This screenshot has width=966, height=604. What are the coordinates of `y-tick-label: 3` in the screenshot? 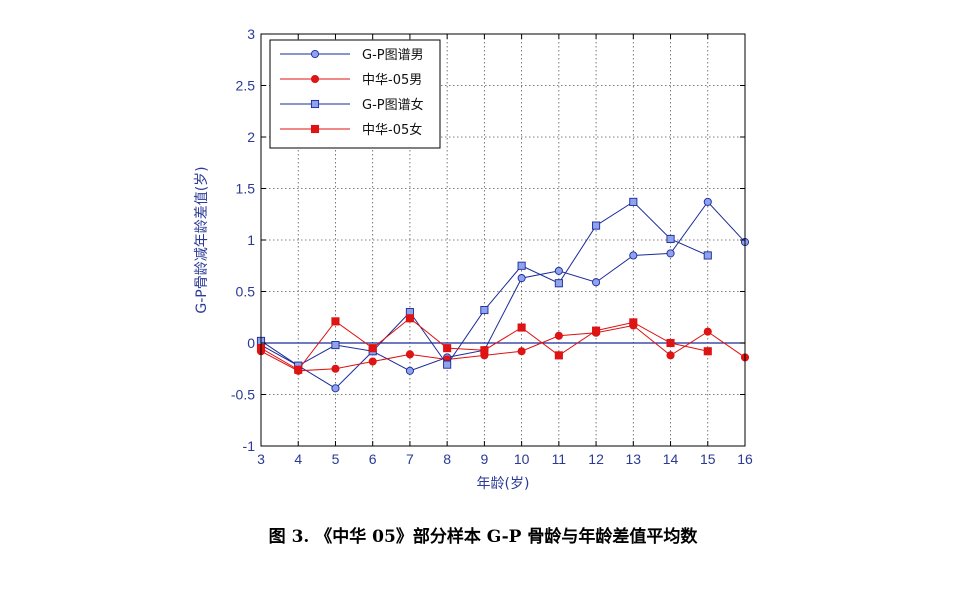 It's located at (251, 34).